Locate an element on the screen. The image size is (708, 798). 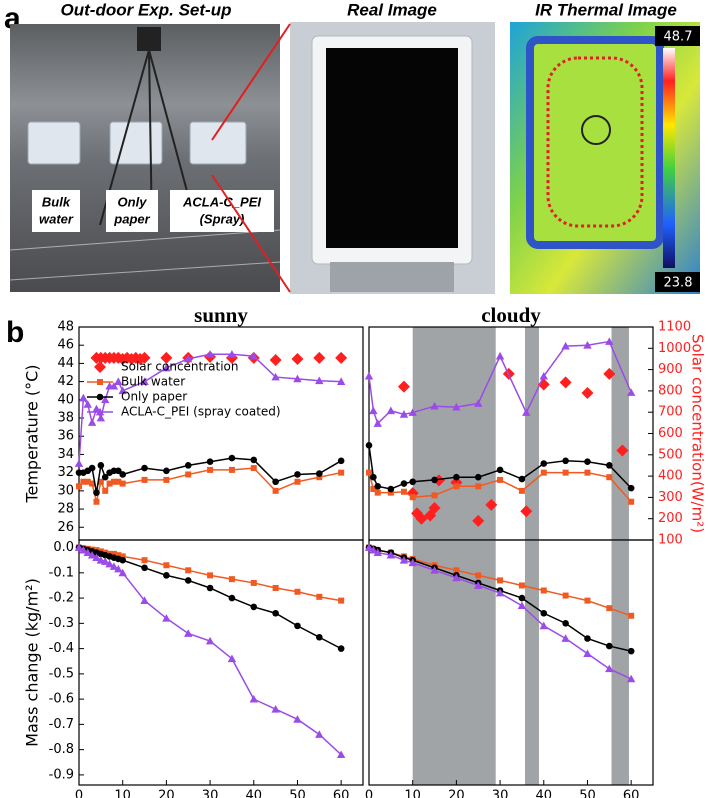
y2-tick-label: 400 is located at coordinates (670, 476).